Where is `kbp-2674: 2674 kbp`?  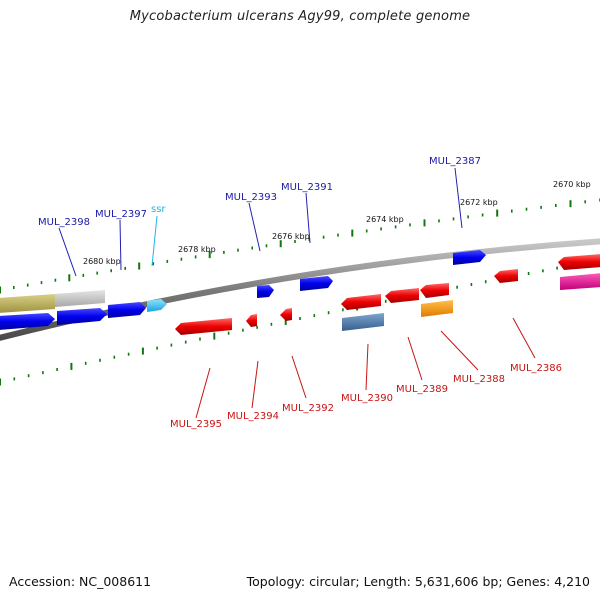 kbp-2674: 2674 kbp is located at coordinates (385, 219).